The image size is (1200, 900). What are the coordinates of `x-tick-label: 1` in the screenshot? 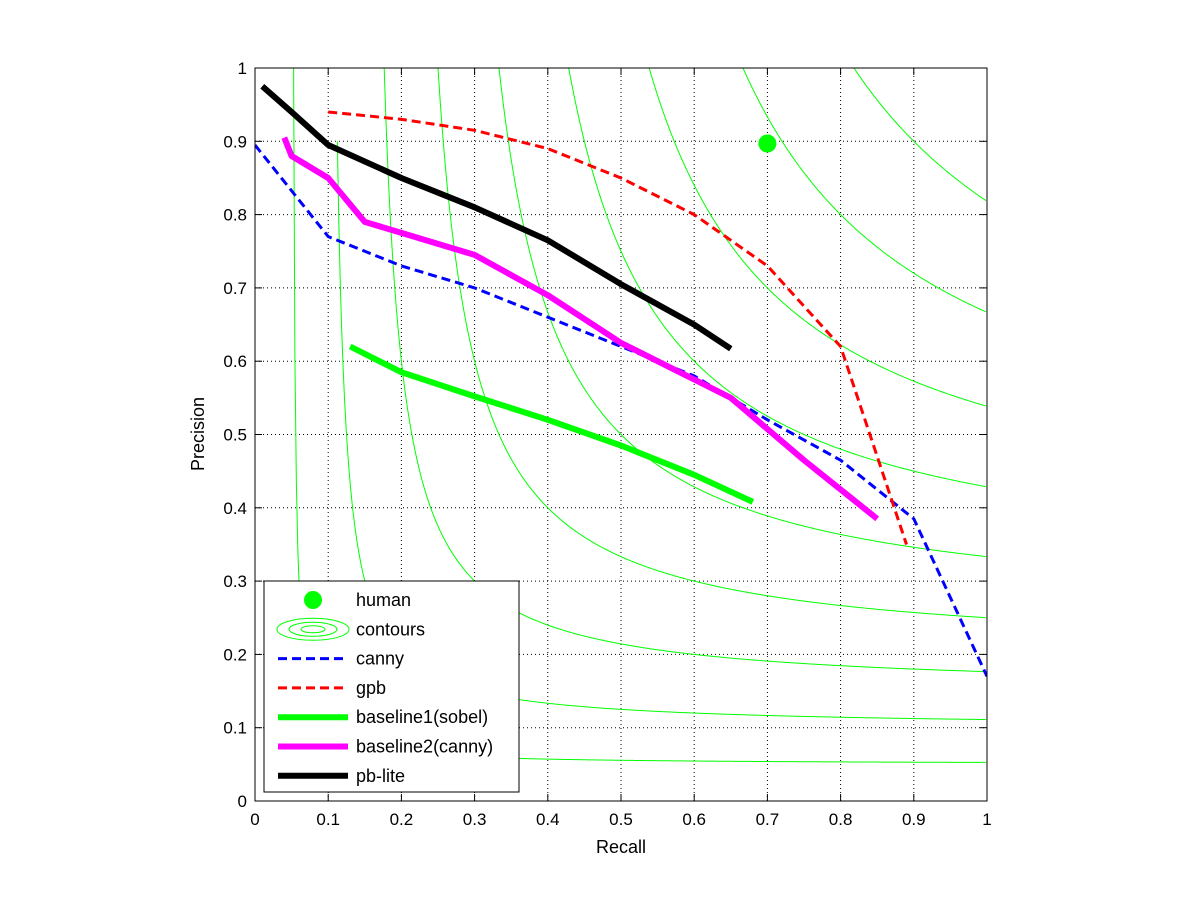 It's located at (986, 819).